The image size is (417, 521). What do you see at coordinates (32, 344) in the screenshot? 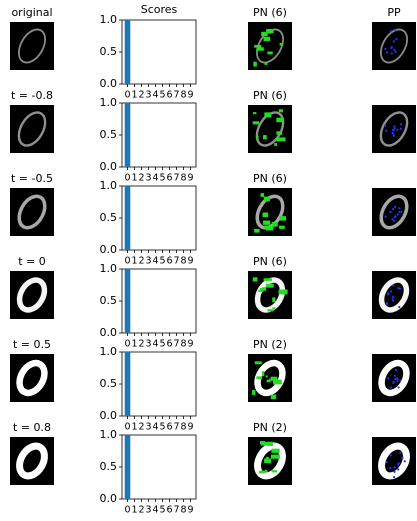
I see `row-label: t = 0.5` at bounding box center [32, 344].